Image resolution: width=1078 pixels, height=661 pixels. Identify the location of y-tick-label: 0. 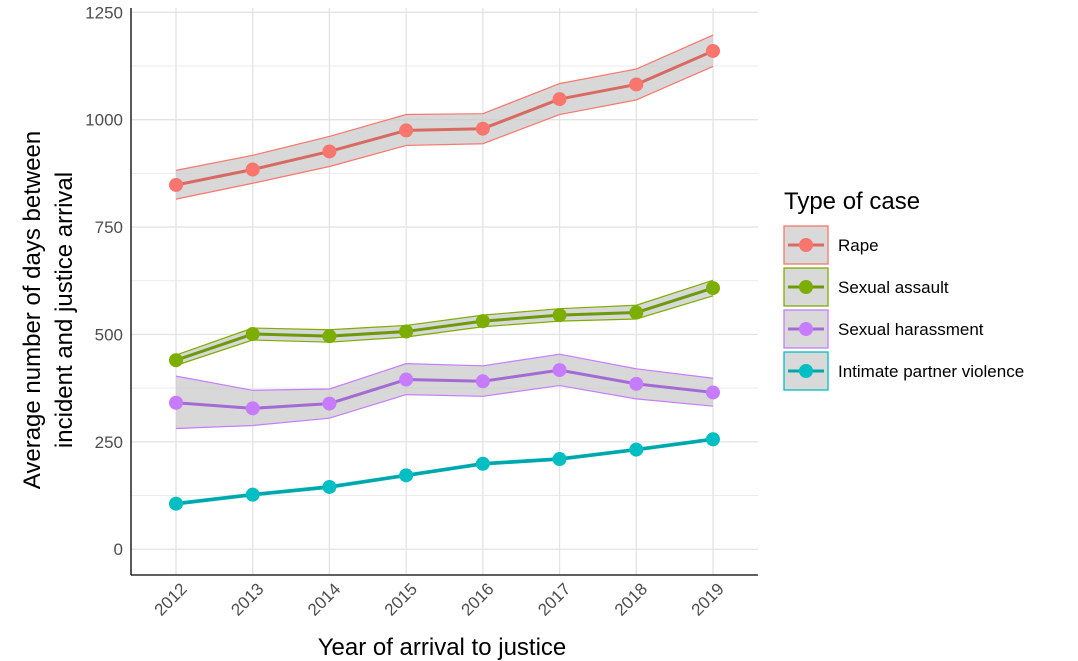
(118, 549).